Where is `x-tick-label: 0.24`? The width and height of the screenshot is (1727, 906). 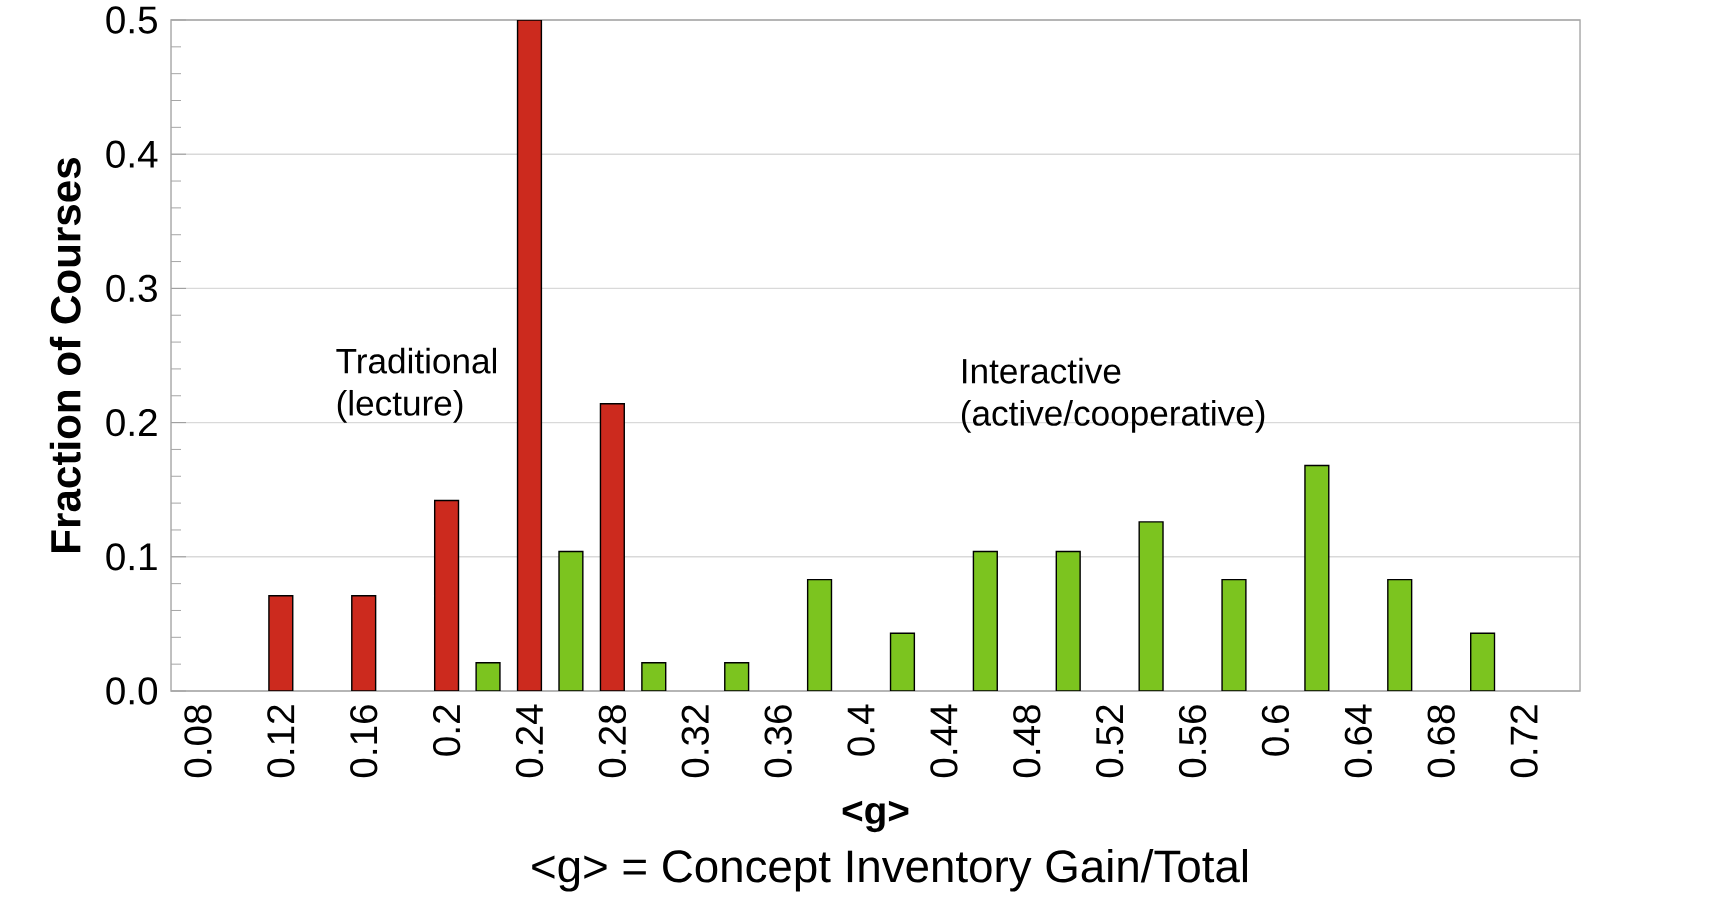
x-tick-label: 0.24 is located at coordinates (529, 741).